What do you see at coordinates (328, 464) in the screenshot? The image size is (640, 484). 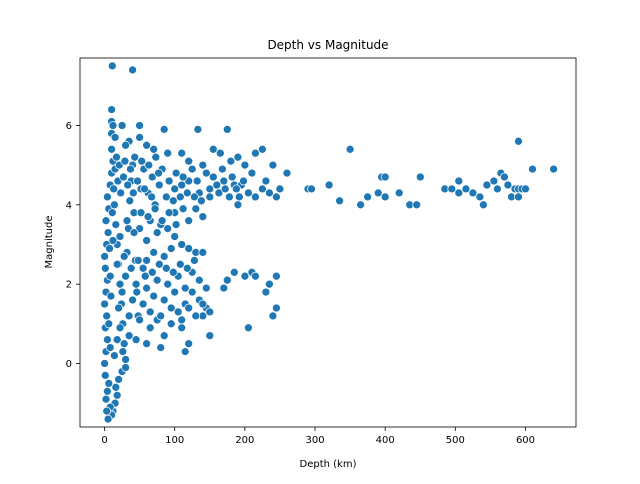 I see `x-axis-label: Depth (km)` at bounding box center [328, 464].